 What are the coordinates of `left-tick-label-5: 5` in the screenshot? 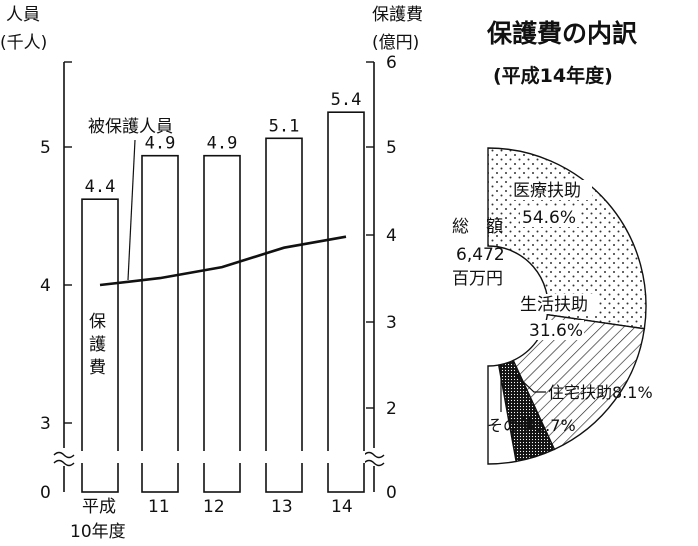 It's located at (45, 148).